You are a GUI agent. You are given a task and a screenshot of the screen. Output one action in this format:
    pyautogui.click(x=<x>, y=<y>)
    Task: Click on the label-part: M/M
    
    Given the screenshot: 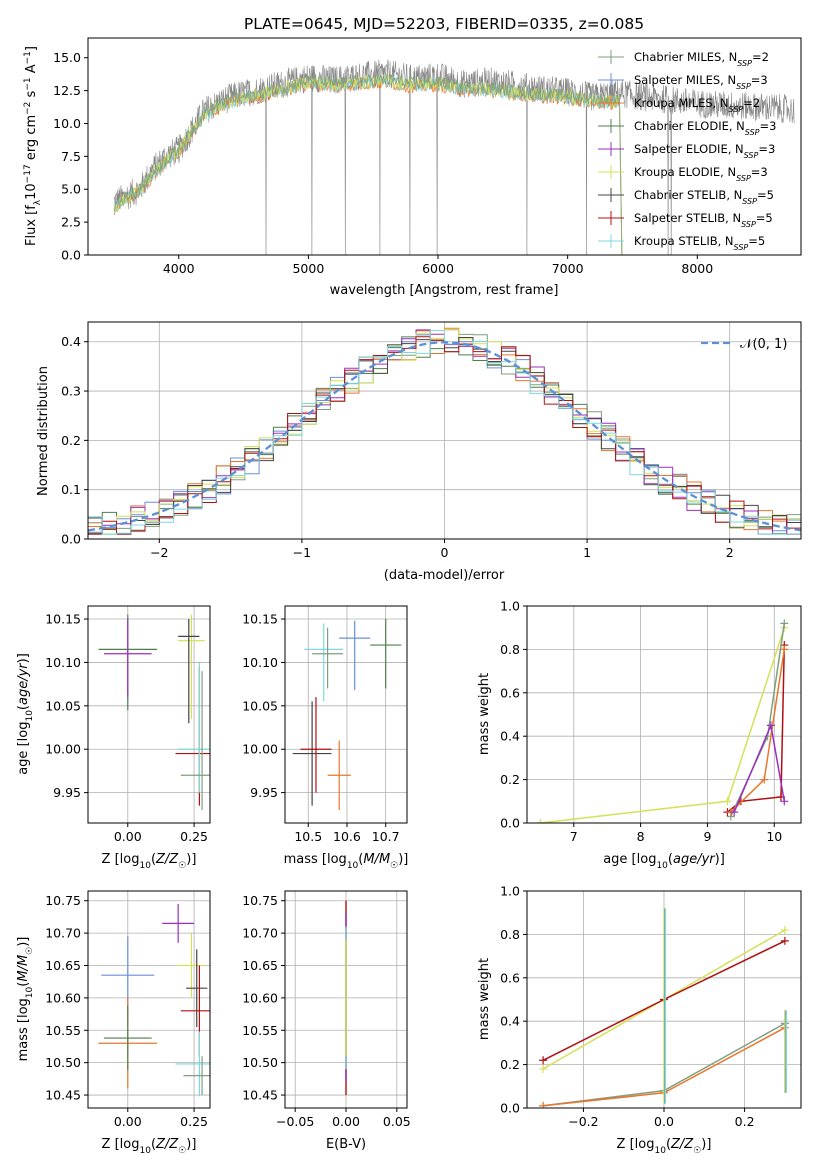 What is the action you would take?
    pyautogui.click(x=23, y=968)
    